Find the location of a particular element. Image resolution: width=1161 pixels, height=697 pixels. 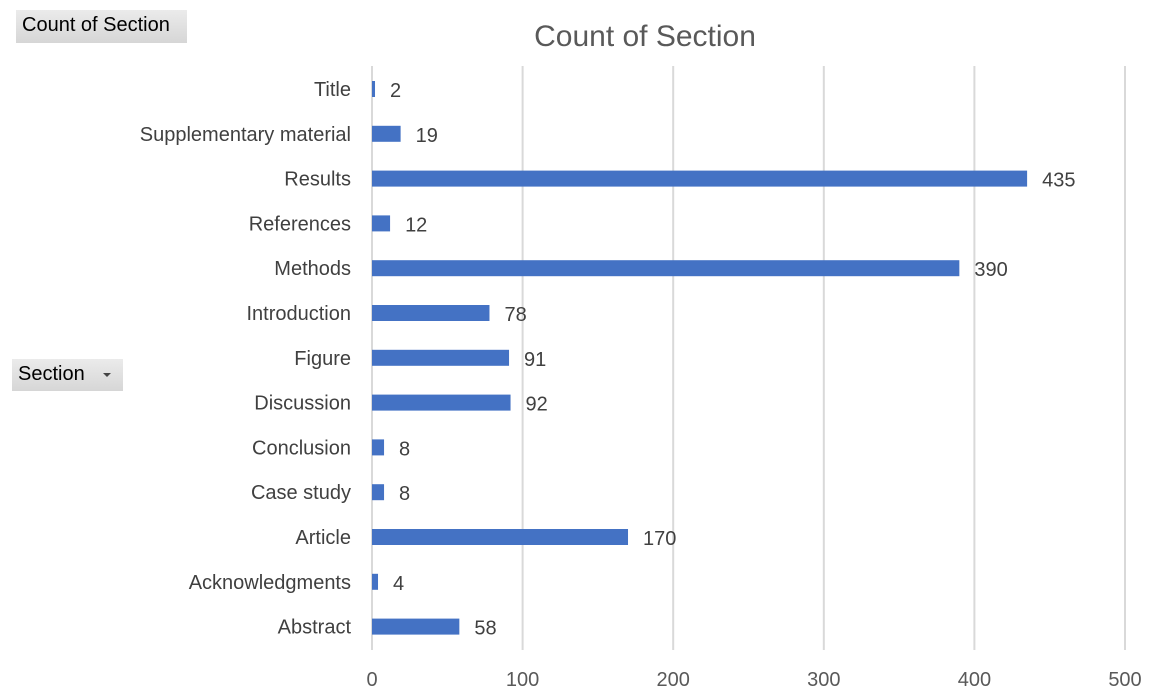

category-label: Conclusion is located at coordinates (301, 448).